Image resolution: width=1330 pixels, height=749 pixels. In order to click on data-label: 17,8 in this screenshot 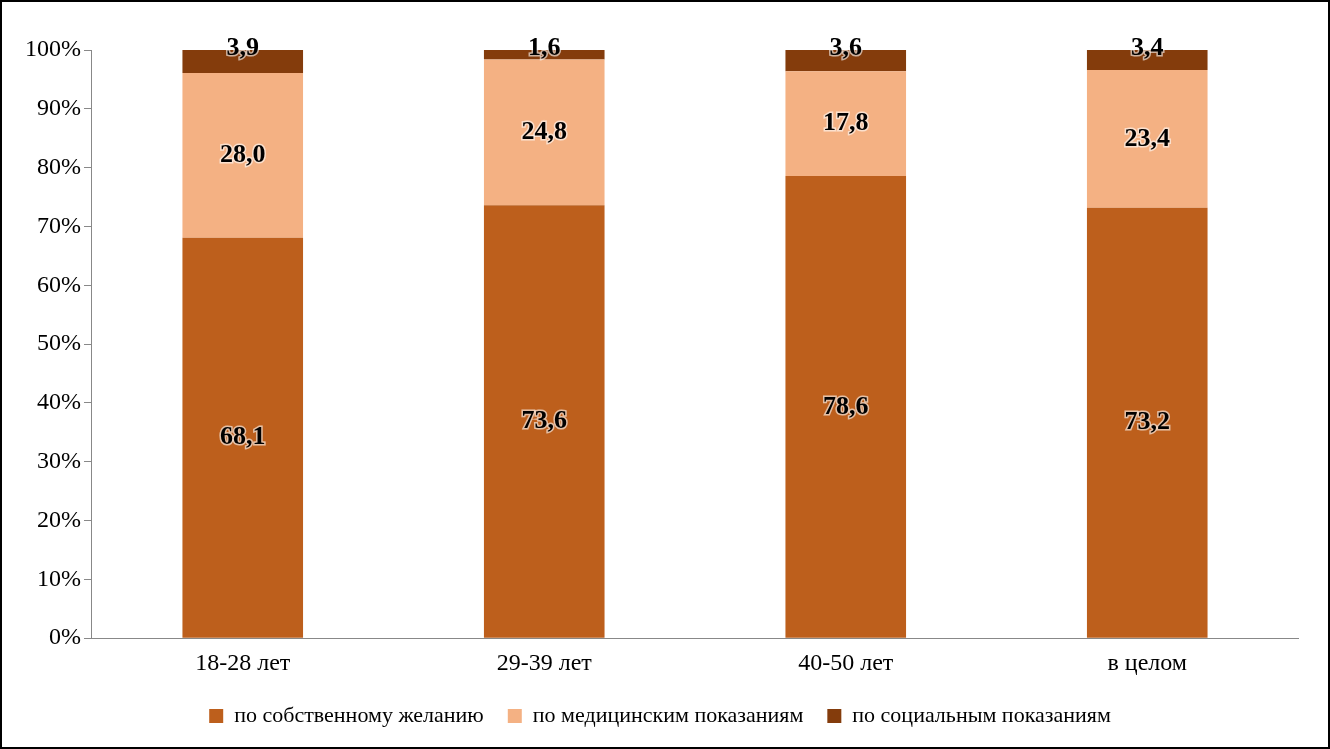, I will do `click(846, 122)`.